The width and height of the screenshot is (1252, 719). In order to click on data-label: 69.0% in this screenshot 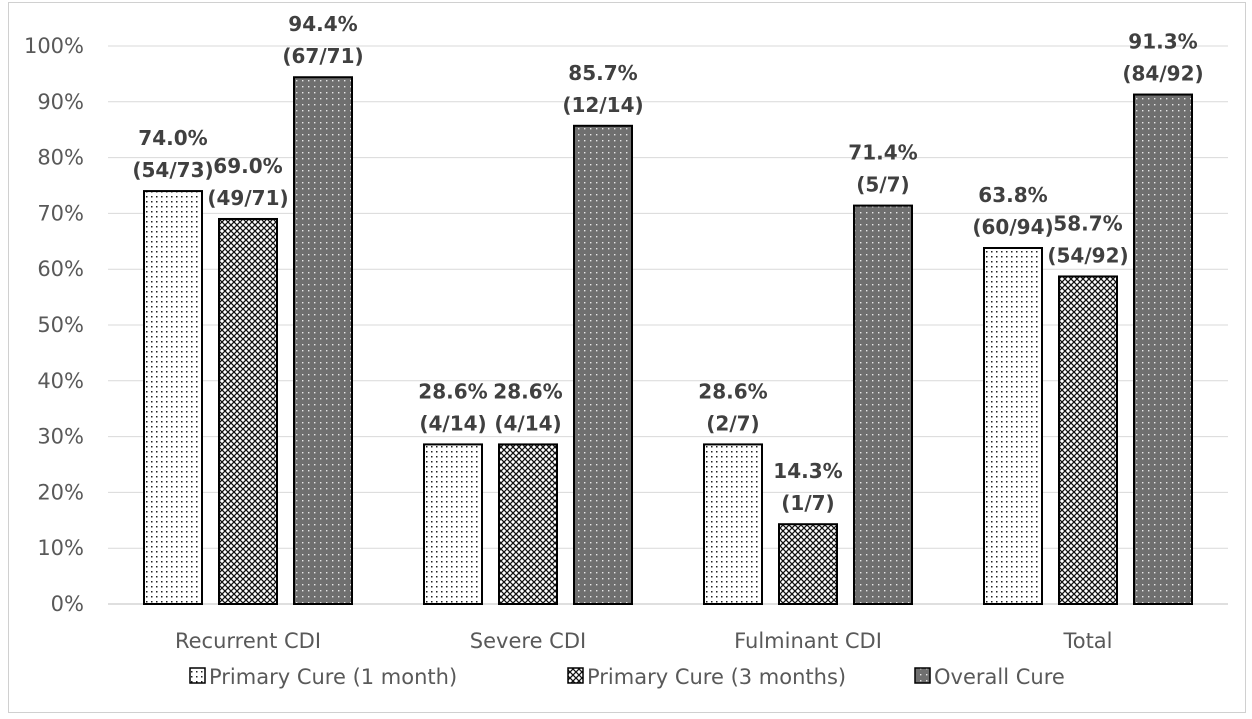, I will do `click(247, 166)`.